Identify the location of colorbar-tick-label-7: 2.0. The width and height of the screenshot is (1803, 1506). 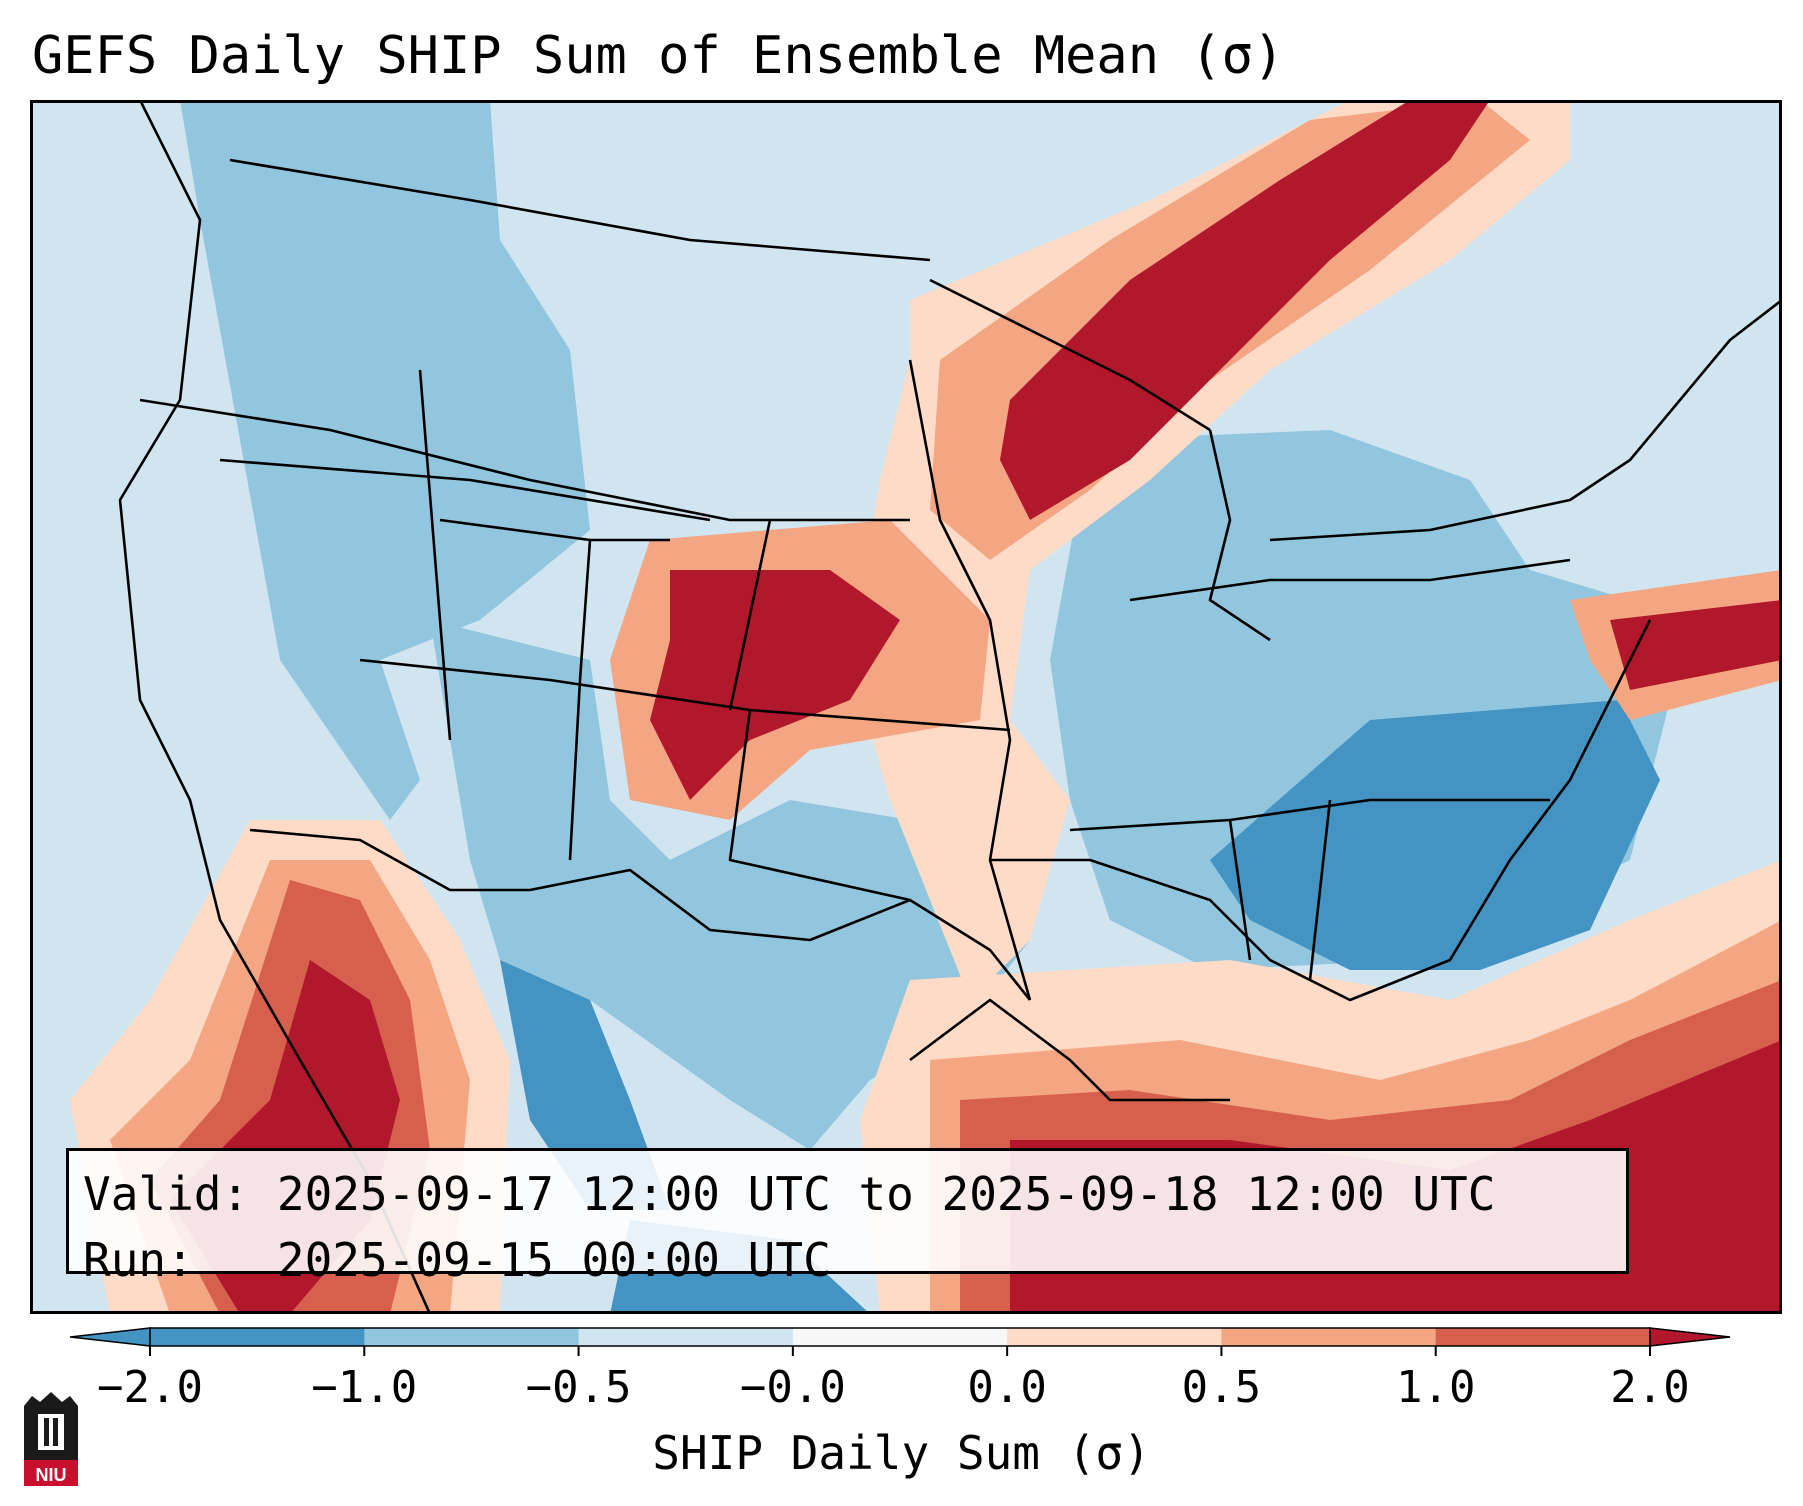
(1650, 1387).